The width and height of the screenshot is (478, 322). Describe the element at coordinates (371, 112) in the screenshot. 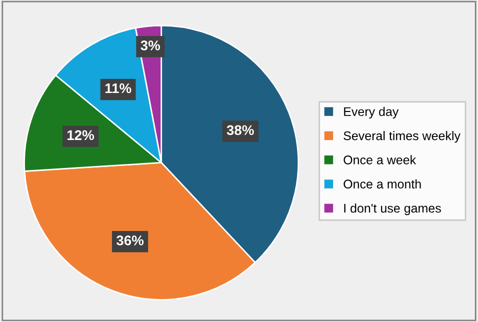

I see `legend-label: Every day` at that location.